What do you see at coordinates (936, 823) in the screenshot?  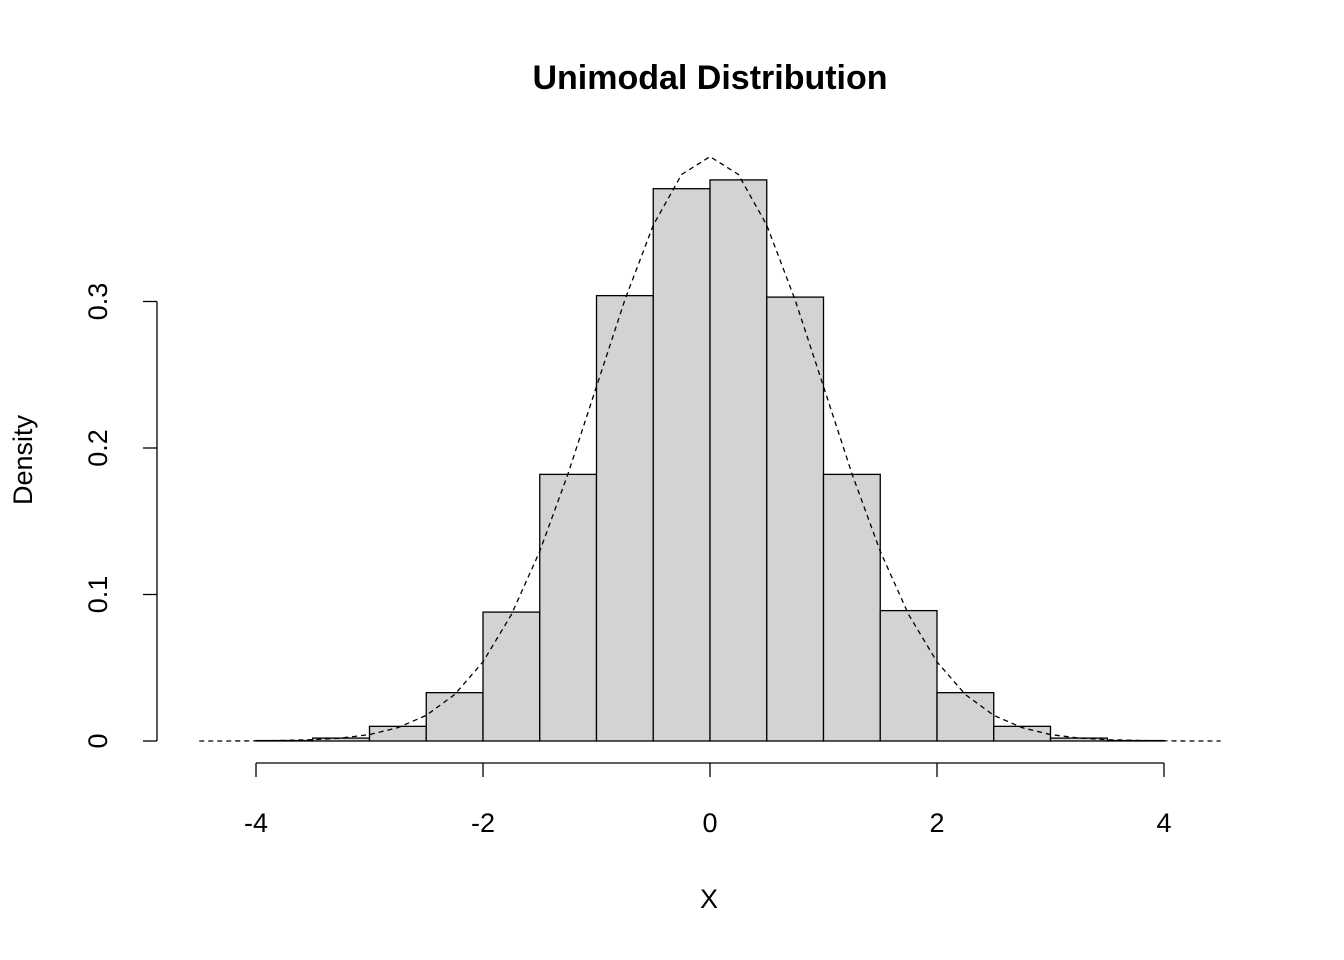 I see `x-tick-label: 2` at bounding box center [936, 823].